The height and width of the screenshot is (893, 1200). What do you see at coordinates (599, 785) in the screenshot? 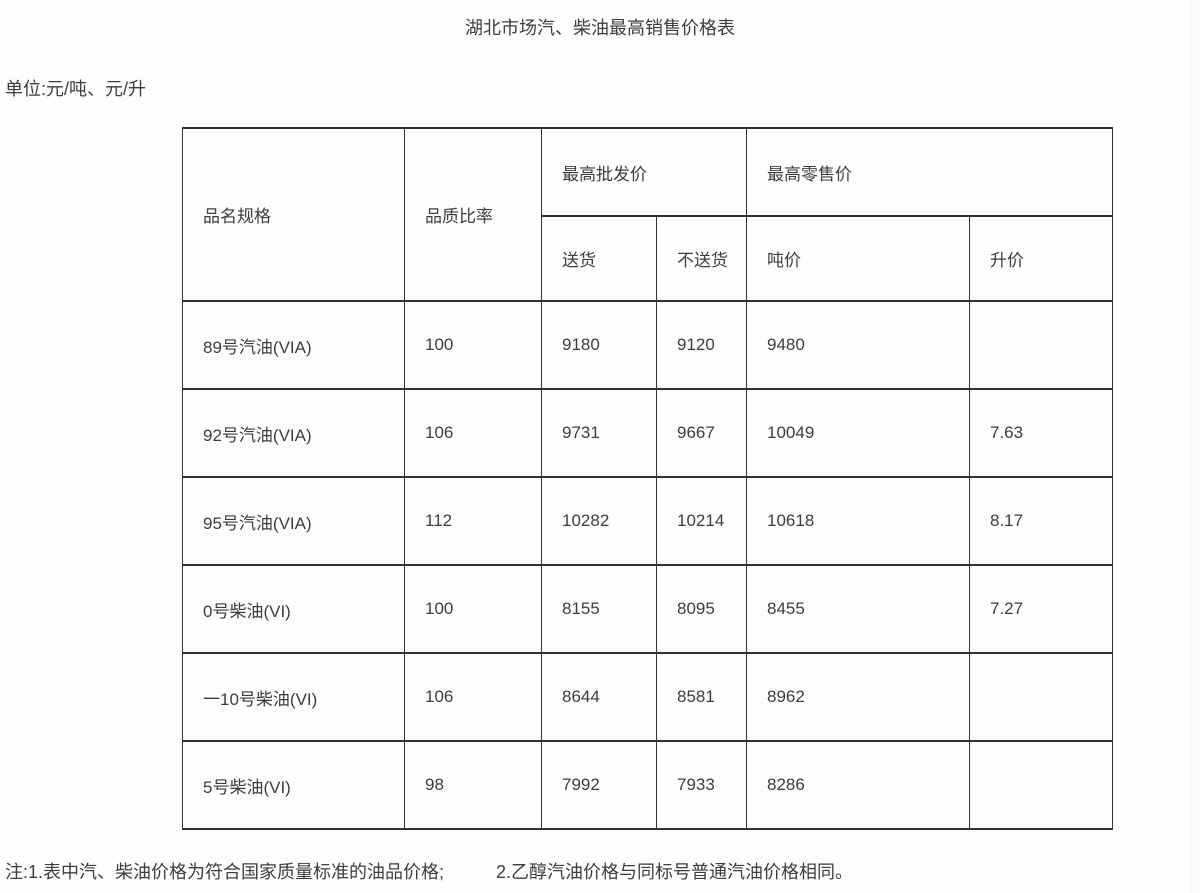
I see `cell-wholesale-delivered: 7992` at bounding box center [599, 785].